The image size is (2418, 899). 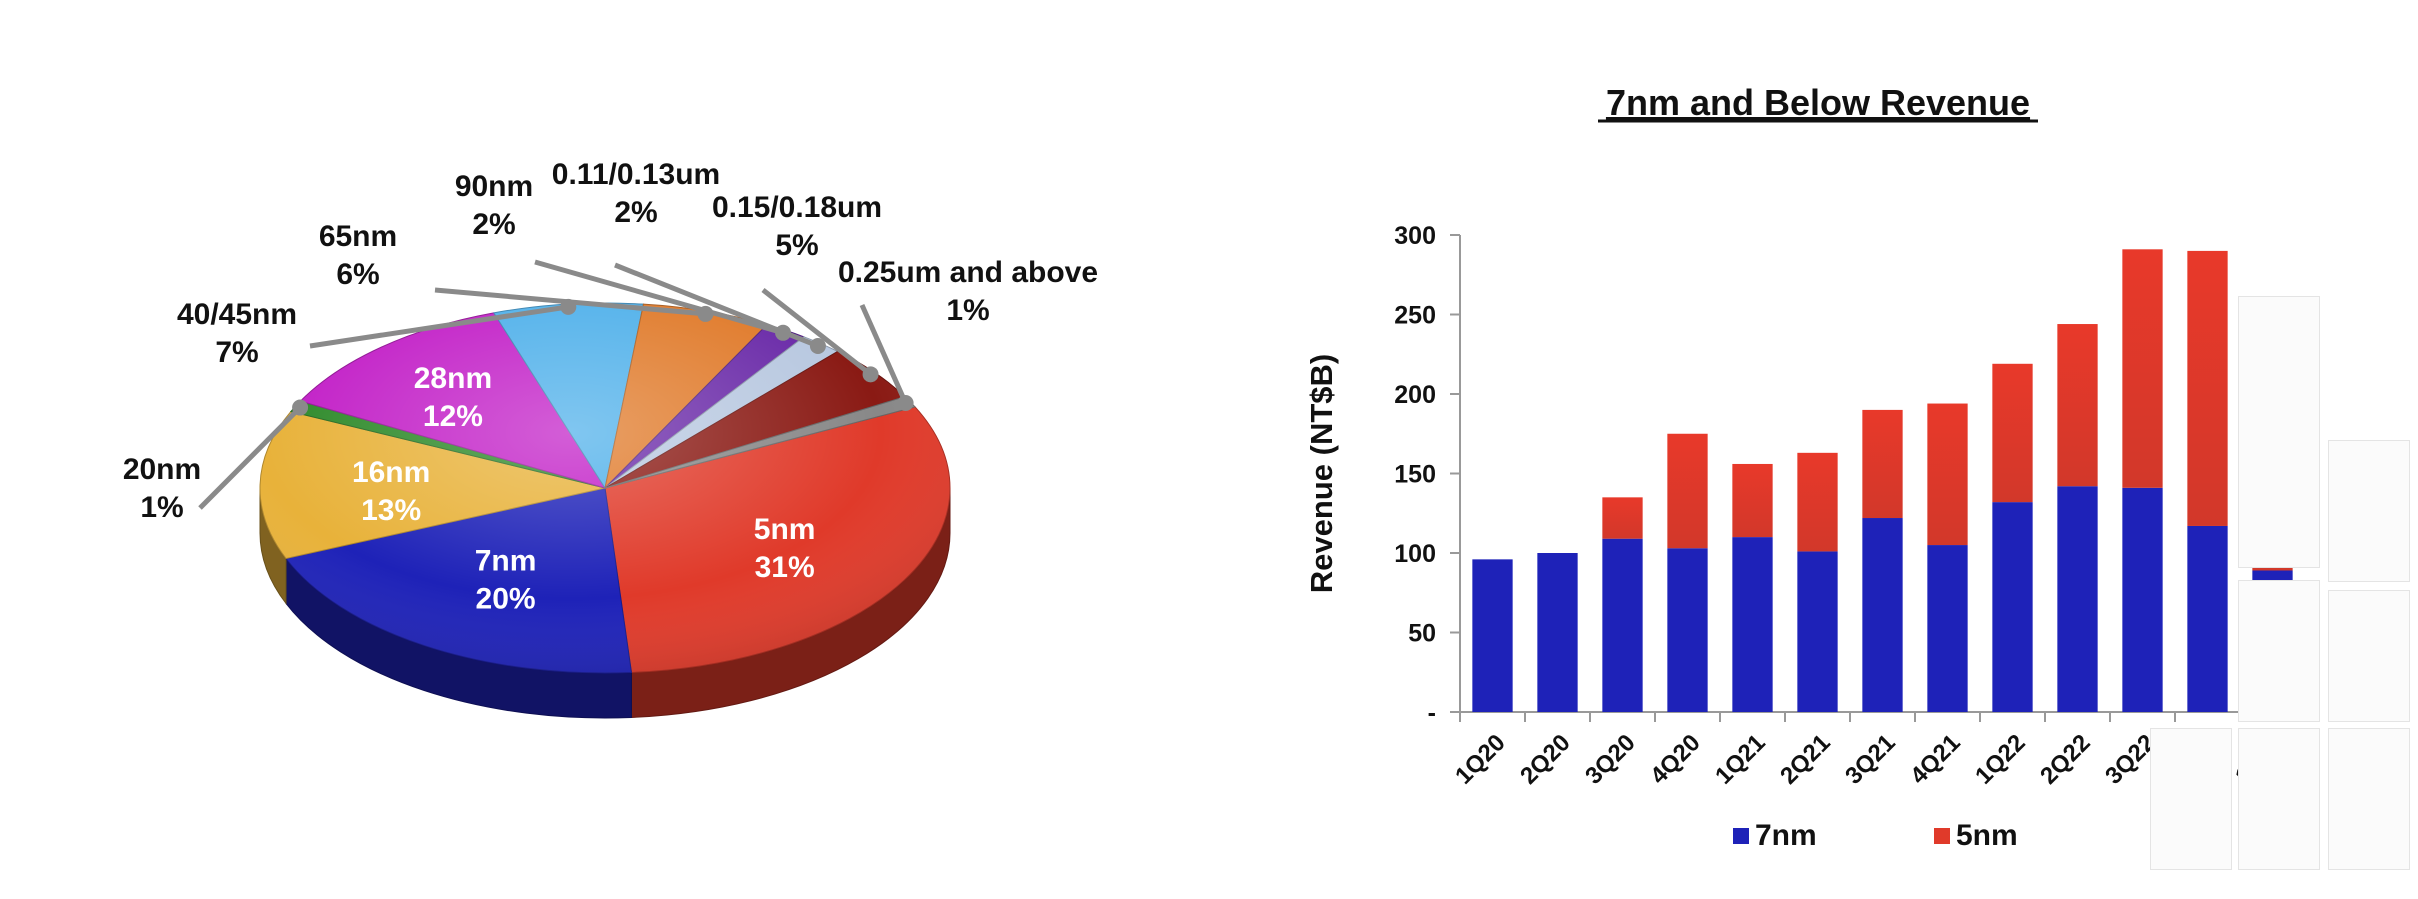 What do you see at coordinates (2012, 433) in the screenshot?
I see `bar-5nm-1Q22` at bounding box center [2012, 433].